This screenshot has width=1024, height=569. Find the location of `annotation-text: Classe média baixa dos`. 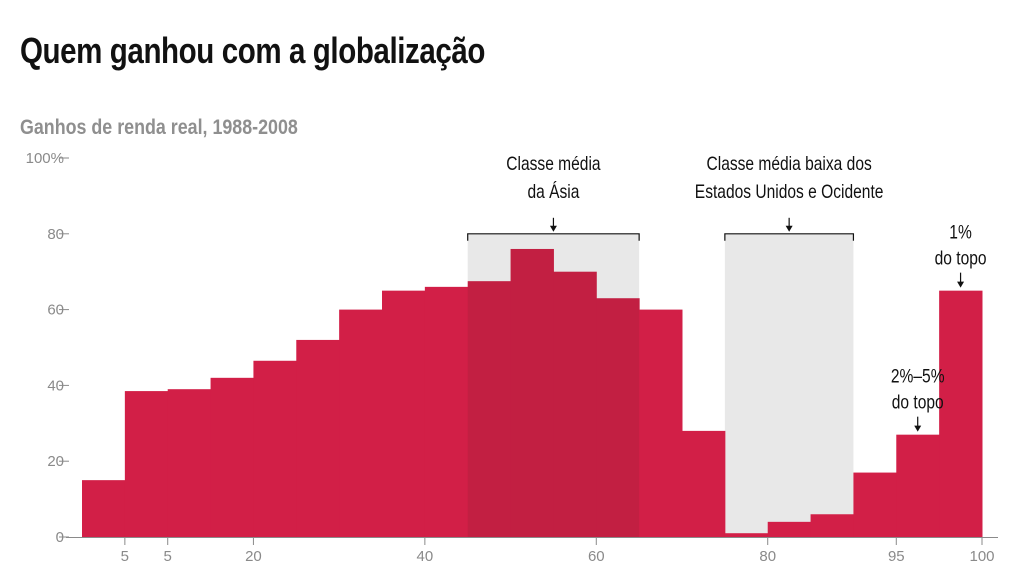

annotation-text: Classe média baixa dos is located at coordinates (790, 163).